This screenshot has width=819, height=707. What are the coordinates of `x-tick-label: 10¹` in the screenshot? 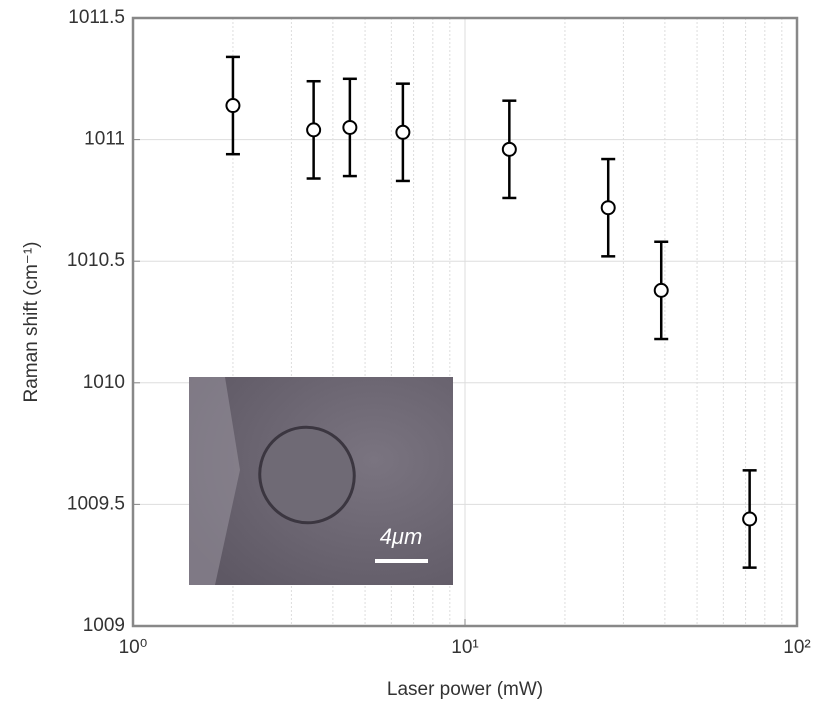 It's located at (464, 647).